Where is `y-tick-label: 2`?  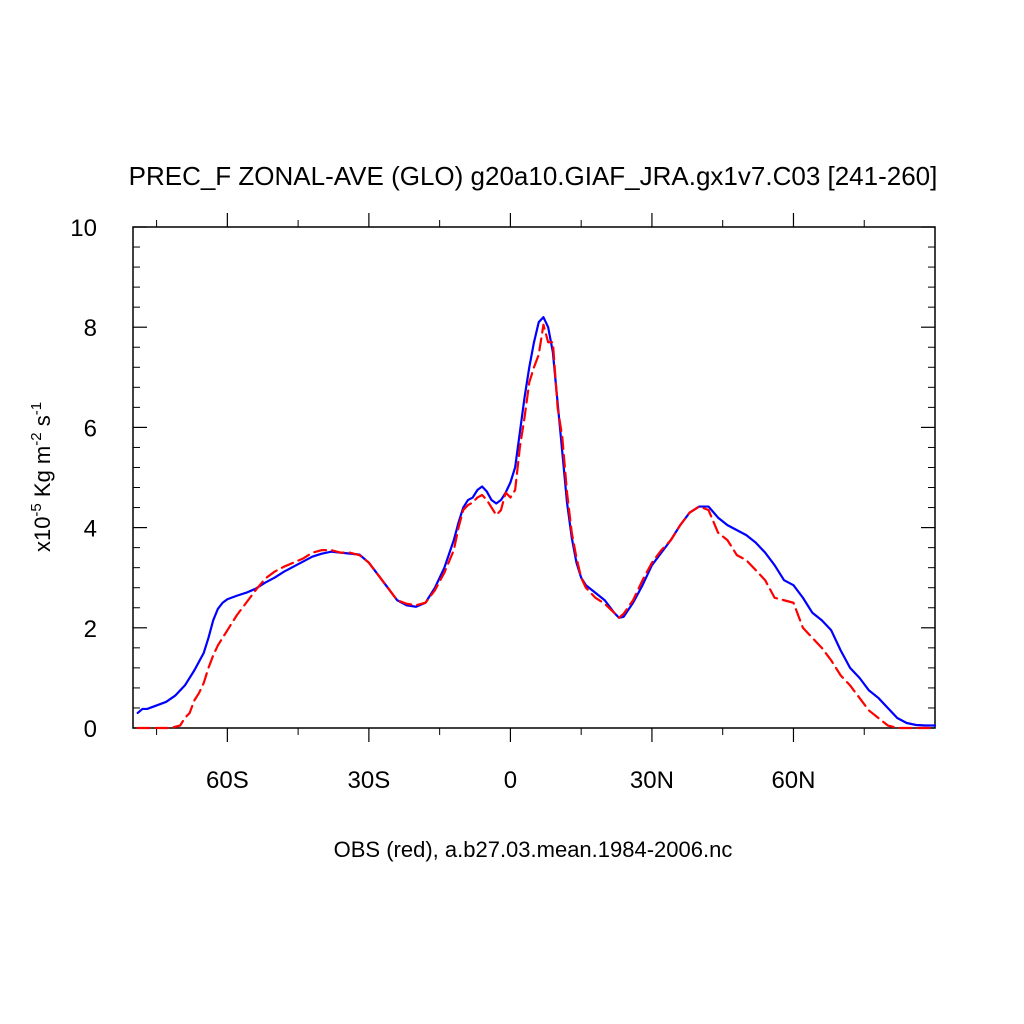 y-tick-label: 2 is located at coordinates (90, 629).